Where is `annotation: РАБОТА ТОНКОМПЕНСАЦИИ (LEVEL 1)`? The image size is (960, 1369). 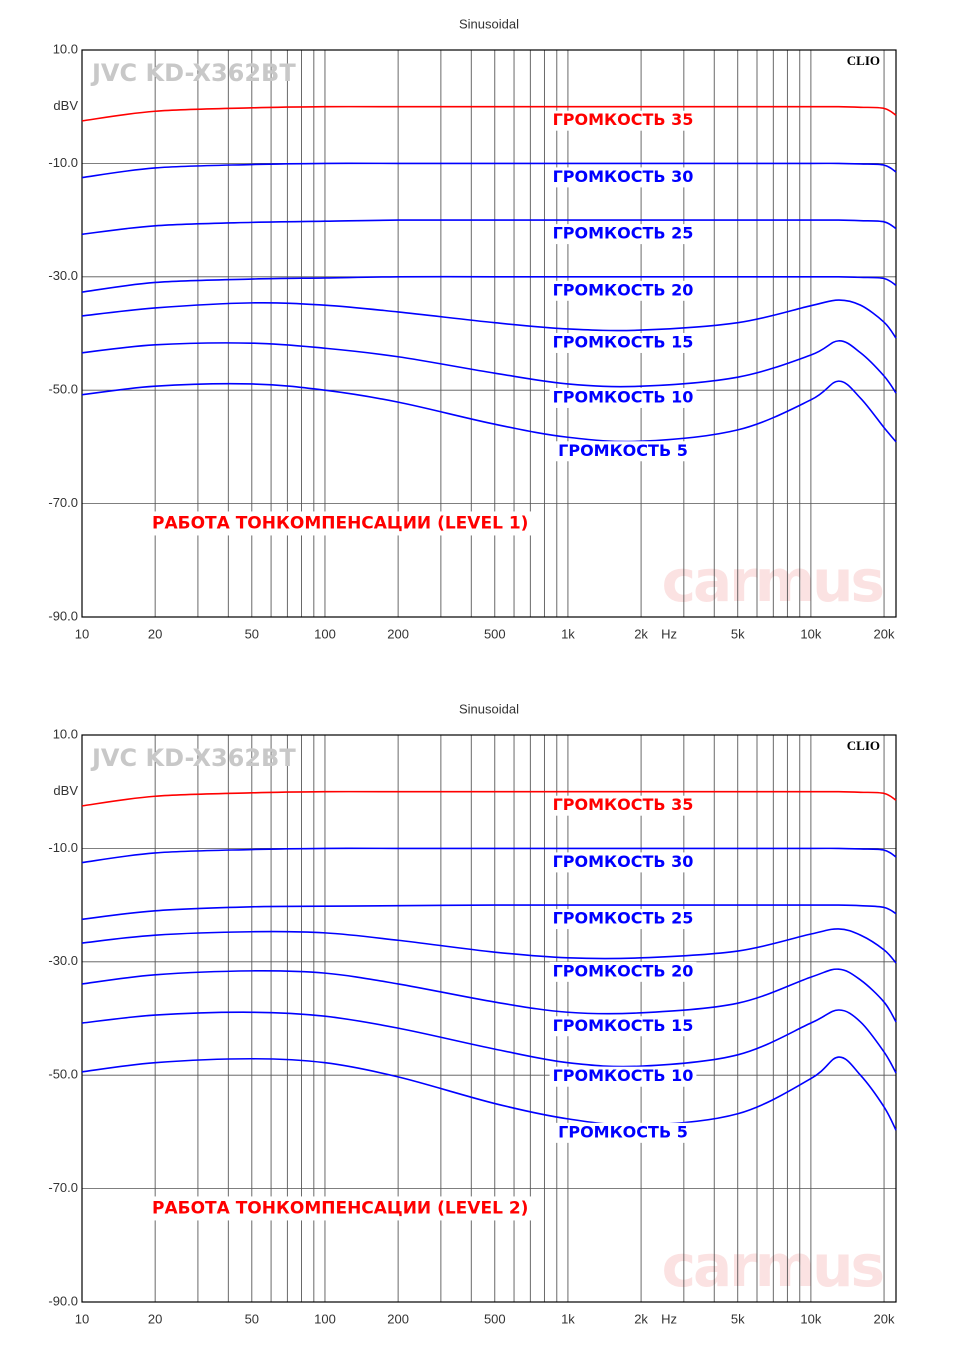 annotation: РАБОТА ТОНКОМПЕНСАЦИИ (LEVEL 1) is located at coordinates (340, 523).